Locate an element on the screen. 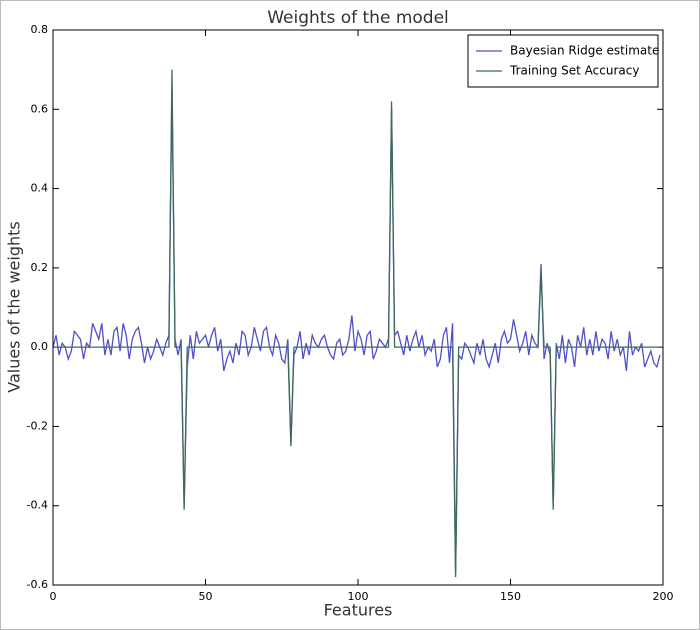  x-tick-label: 150 is located at coordinates (510, 596).